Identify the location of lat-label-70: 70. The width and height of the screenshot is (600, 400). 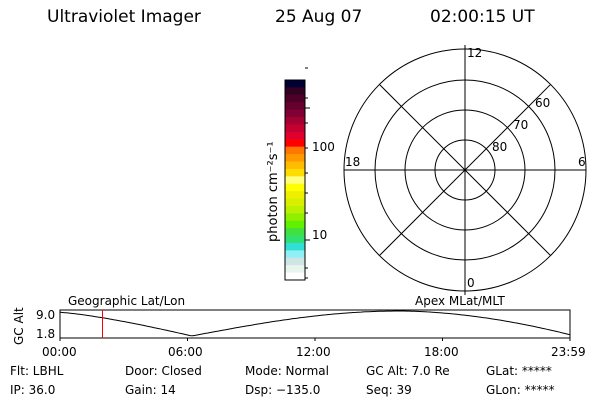
(521, 125).